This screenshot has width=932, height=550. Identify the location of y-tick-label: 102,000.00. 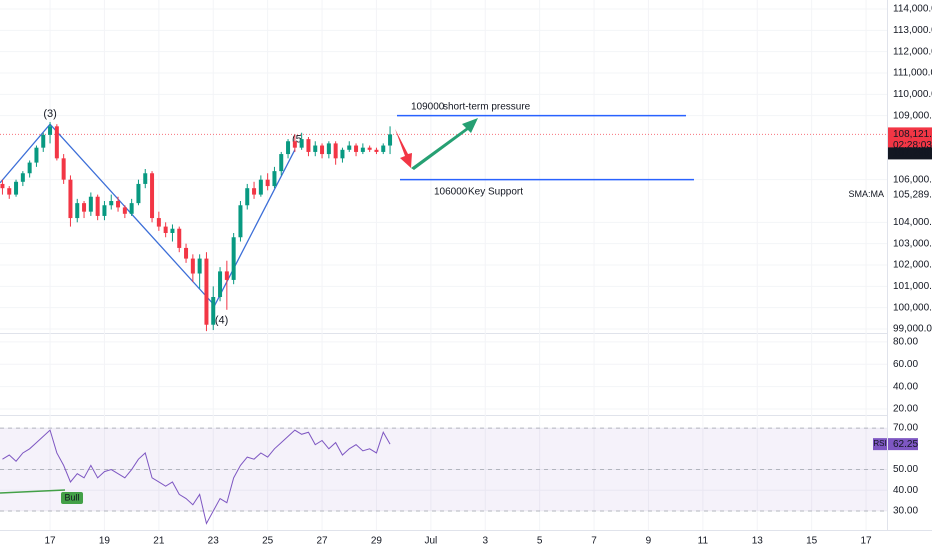
(912, 265).